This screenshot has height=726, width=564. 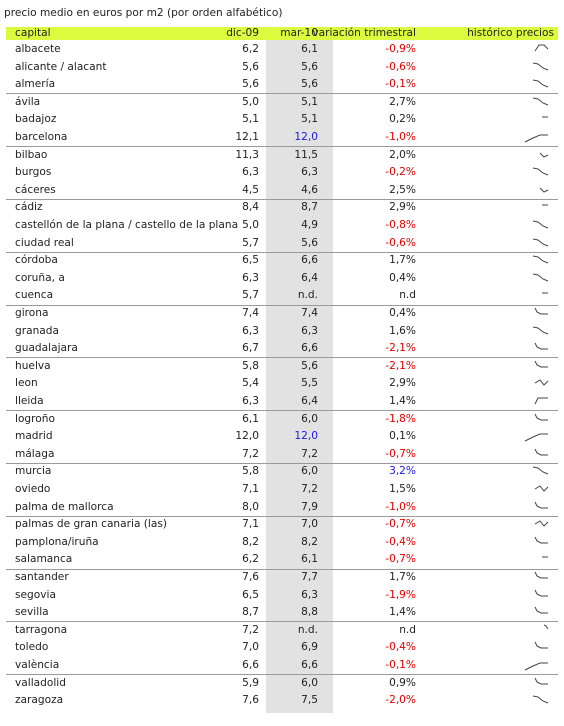 I want to click on table-row: leon 5,4 5,5 2,9%, so click(x=282, y=384).